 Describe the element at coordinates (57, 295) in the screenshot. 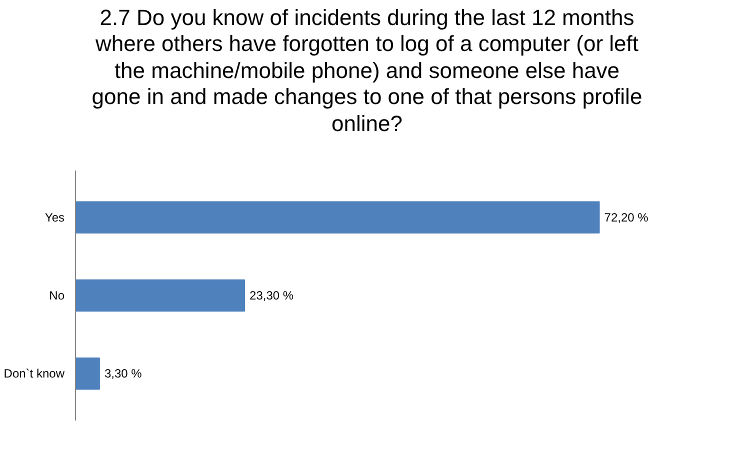

I see `y-tick-label: No` at that location.